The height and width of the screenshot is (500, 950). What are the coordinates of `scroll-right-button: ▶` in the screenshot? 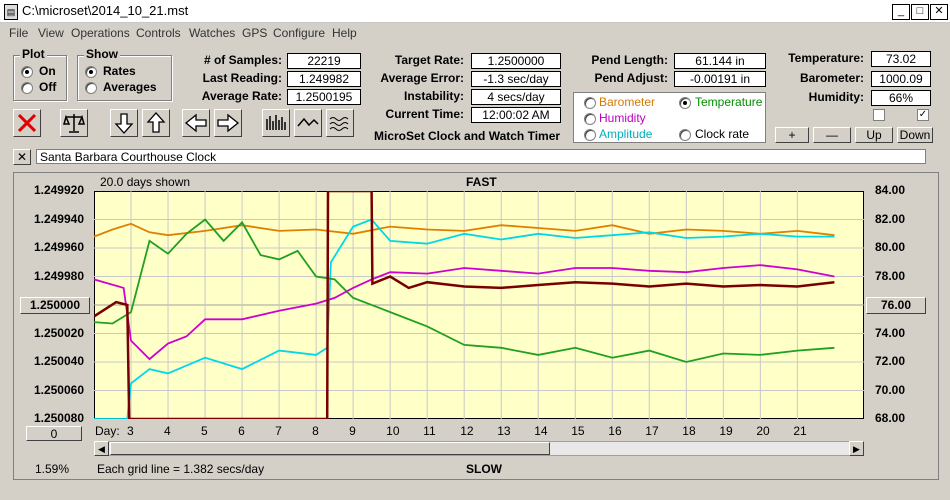 It's located at (856, 448).